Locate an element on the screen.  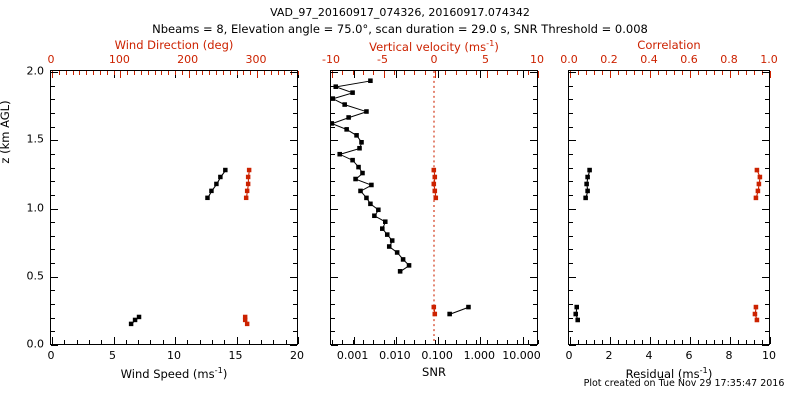
x-axis-title-top: Correlation is located at coordinates (669, 45).